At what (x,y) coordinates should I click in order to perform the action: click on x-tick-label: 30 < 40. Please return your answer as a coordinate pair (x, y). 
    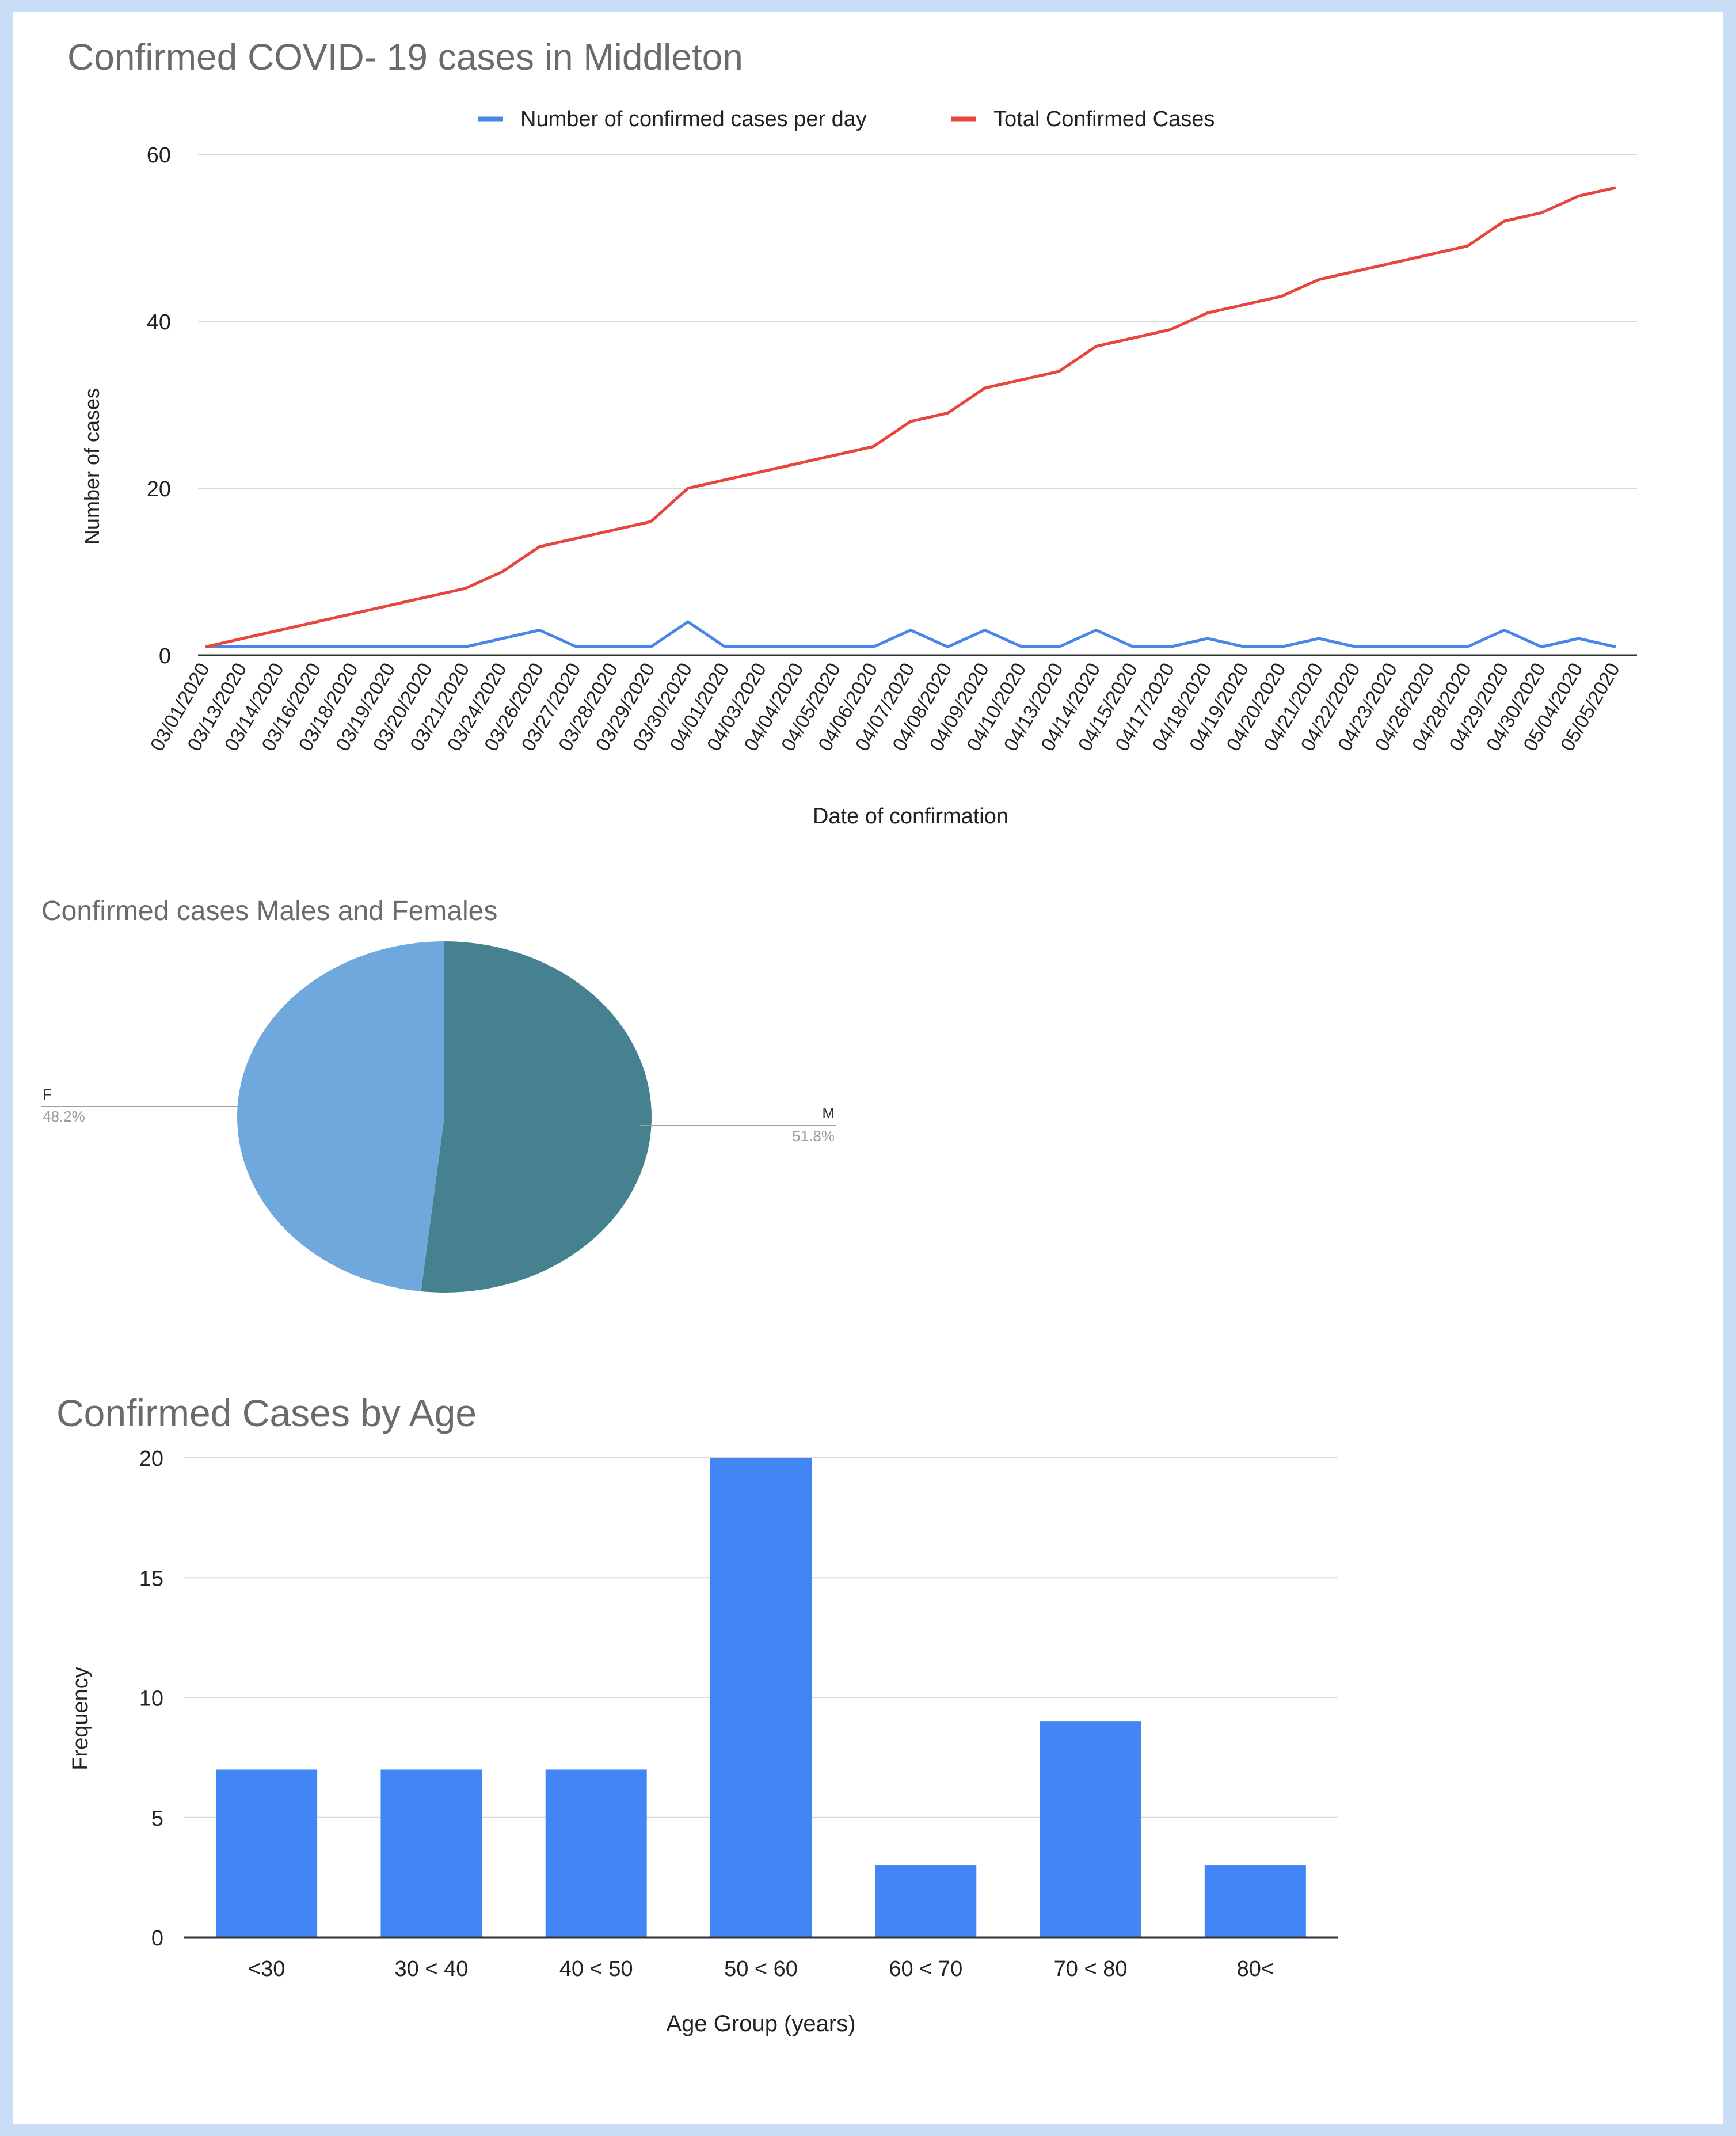
    Looking at the image, I should click on (432, 1969).